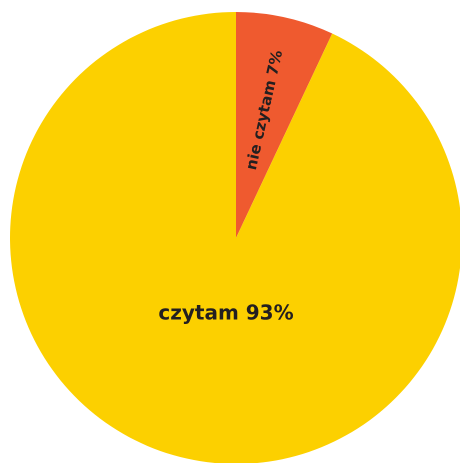  I want to click on pie-slice-label-1: czytam 93%, so click(225, 313).